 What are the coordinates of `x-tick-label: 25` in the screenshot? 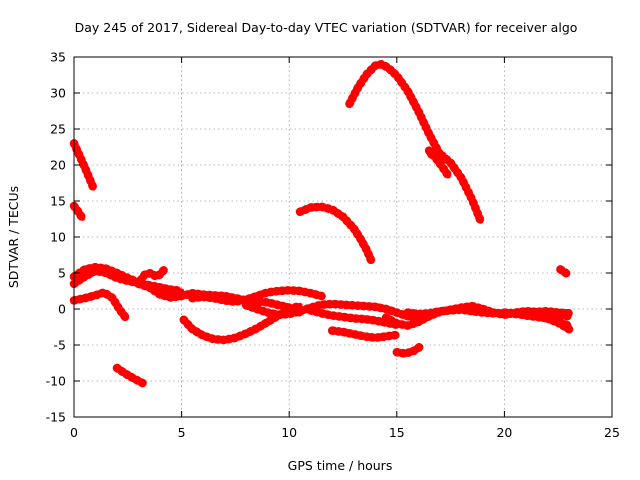 It's located at (612, 432).